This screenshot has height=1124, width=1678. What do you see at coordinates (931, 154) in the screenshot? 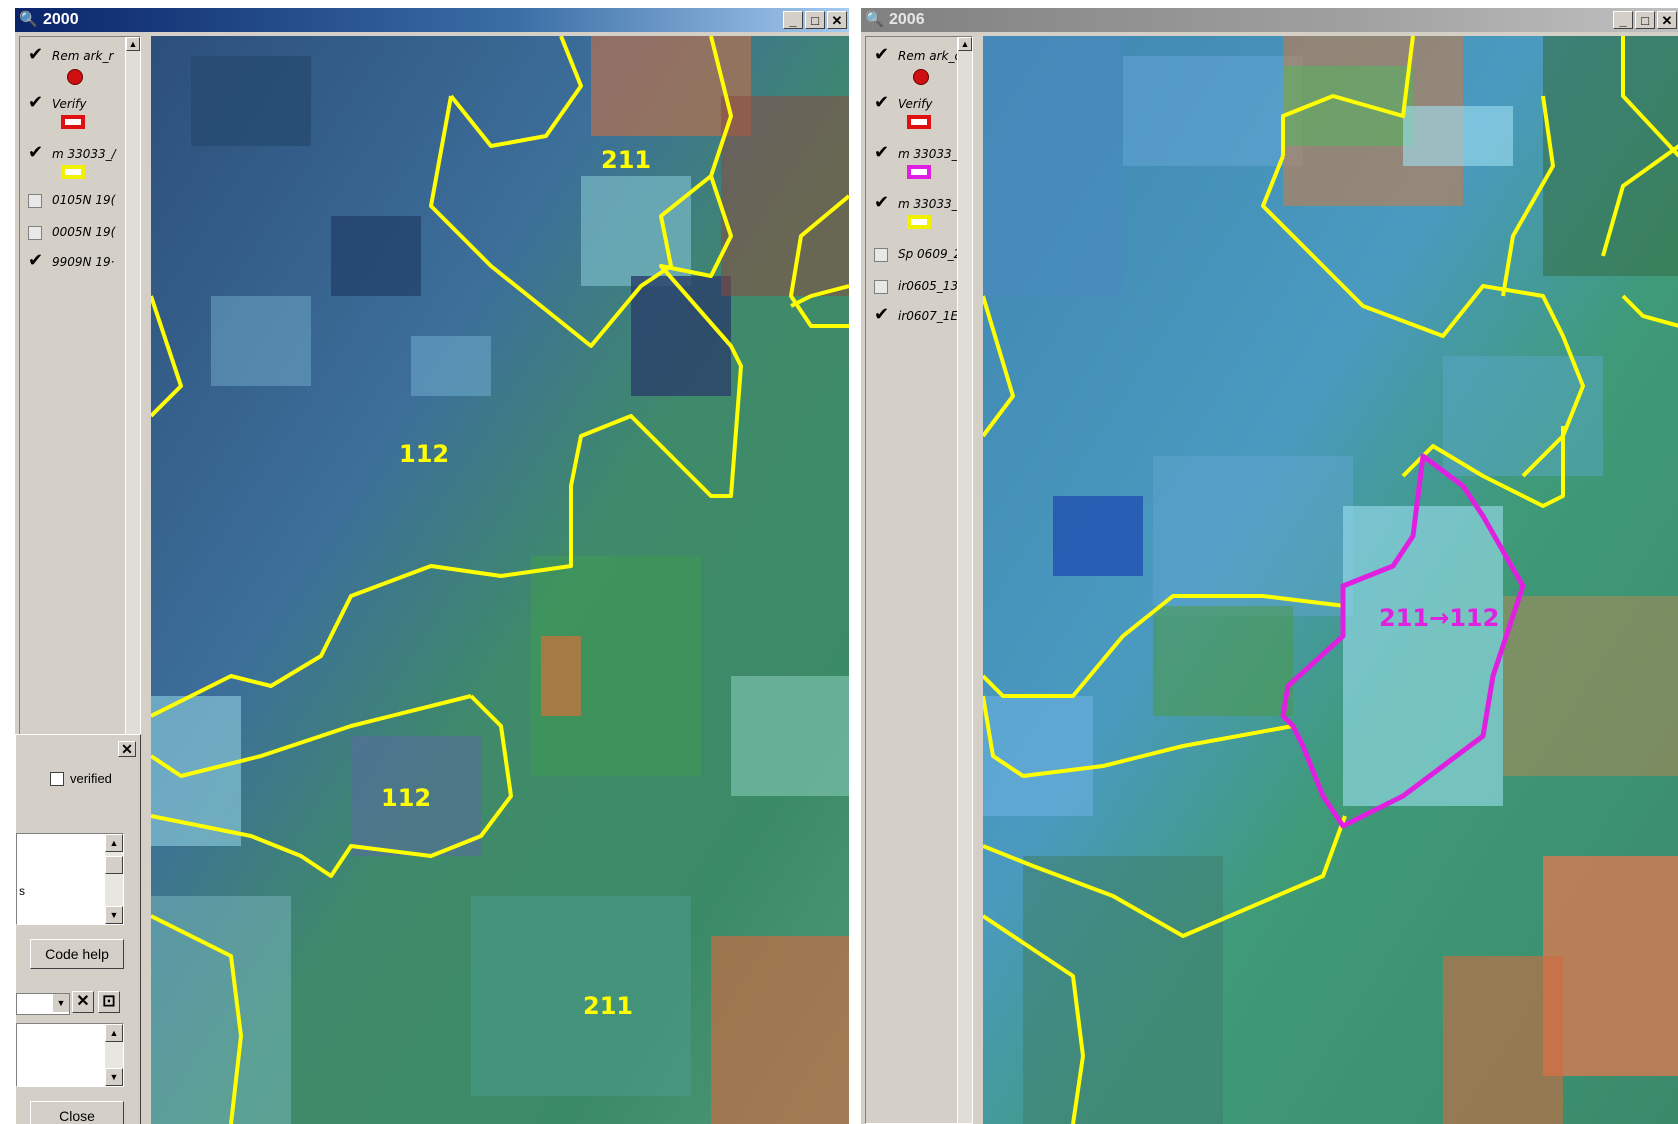
I see `layer-label: m 33033_c` at bounding box center [931, 154].